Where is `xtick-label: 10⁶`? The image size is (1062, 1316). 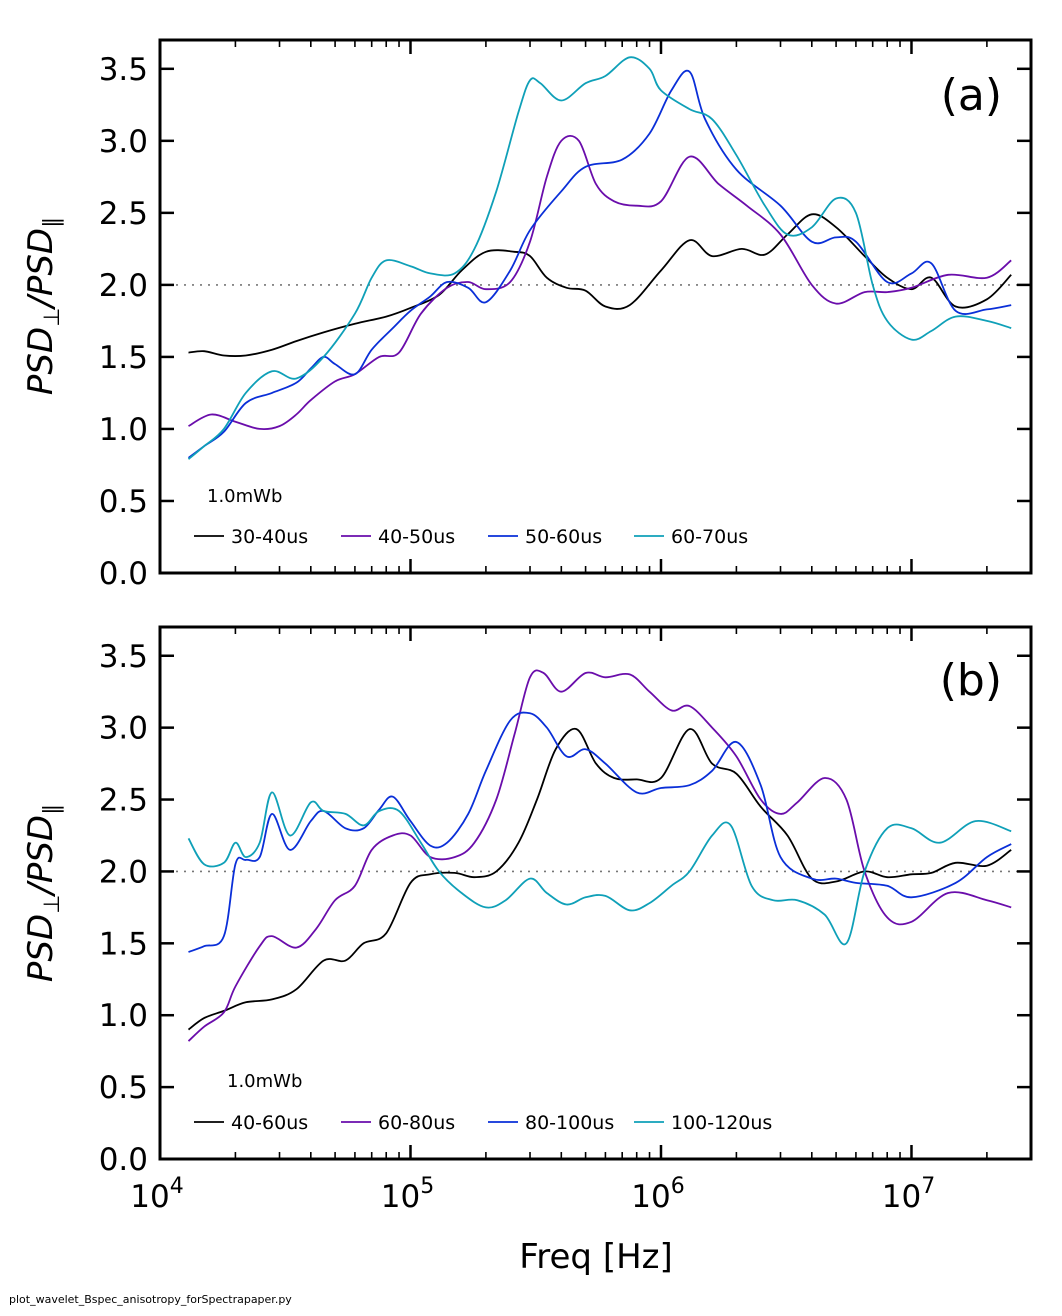 xtick-label: 10⁶ is located at coordinates (657, 1194).